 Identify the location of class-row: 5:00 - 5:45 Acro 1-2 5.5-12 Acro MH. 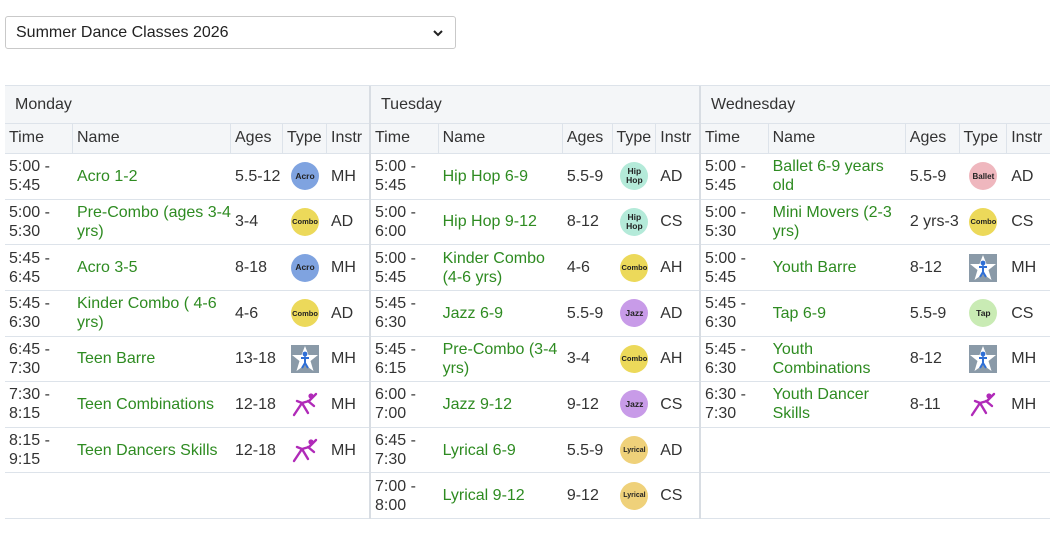
(187, 177).